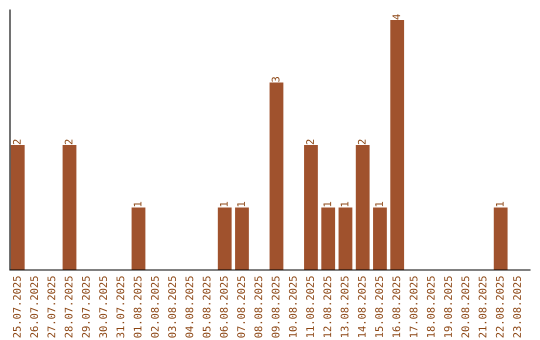 The height and width of the screenshot is (340, 540). What do you see at coordinates (517, 307) in the screenshot?
I see `x-tick-label: 23.08.2025` at bounding box center [517, 307].